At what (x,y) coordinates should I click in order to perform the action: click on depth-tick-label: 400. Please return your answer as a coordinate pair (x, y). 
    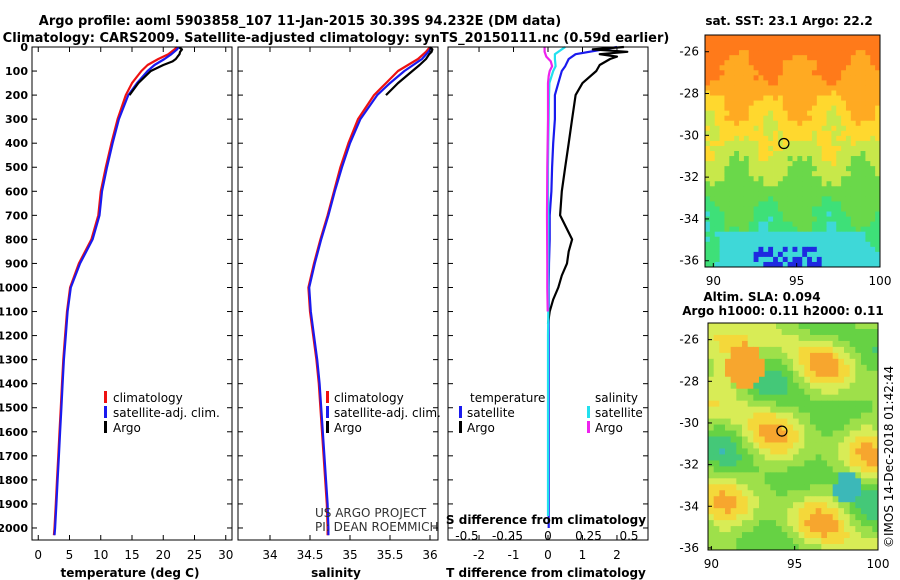
    Looking at the image, I should click on (16, 143).